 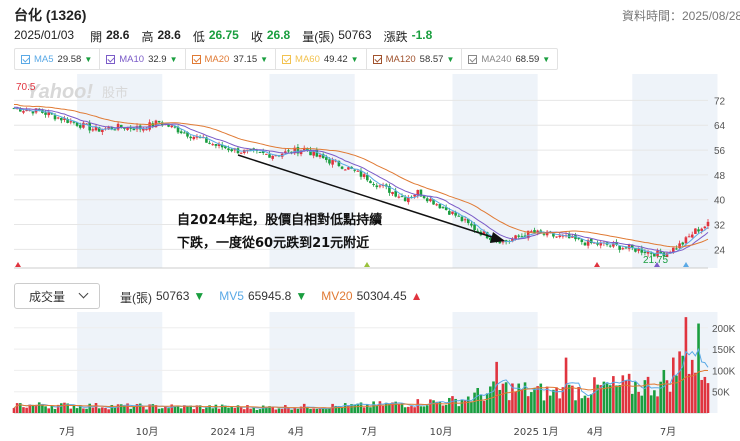 What do you see at coordinates (231, 296) in the screenshot?
I see `mv5-label: MV5` at bounding box center [231, 296].